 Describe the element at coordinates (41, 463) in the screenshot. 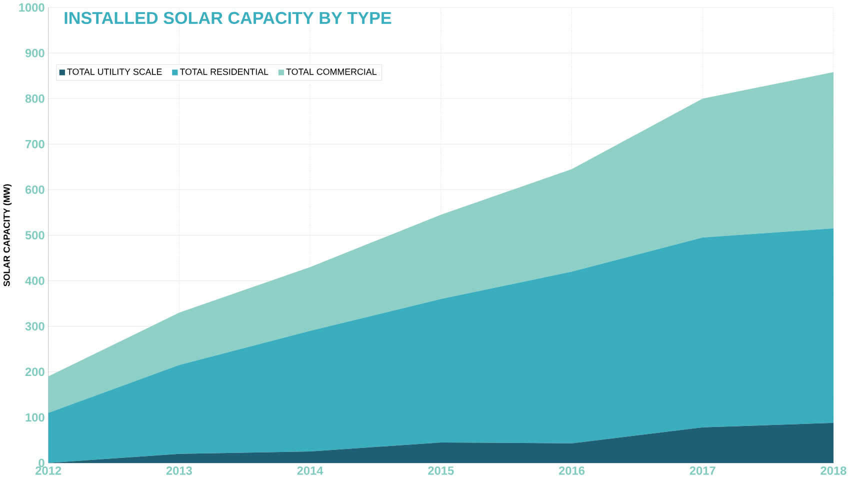

I see `y-tick-label: 0` at that location.